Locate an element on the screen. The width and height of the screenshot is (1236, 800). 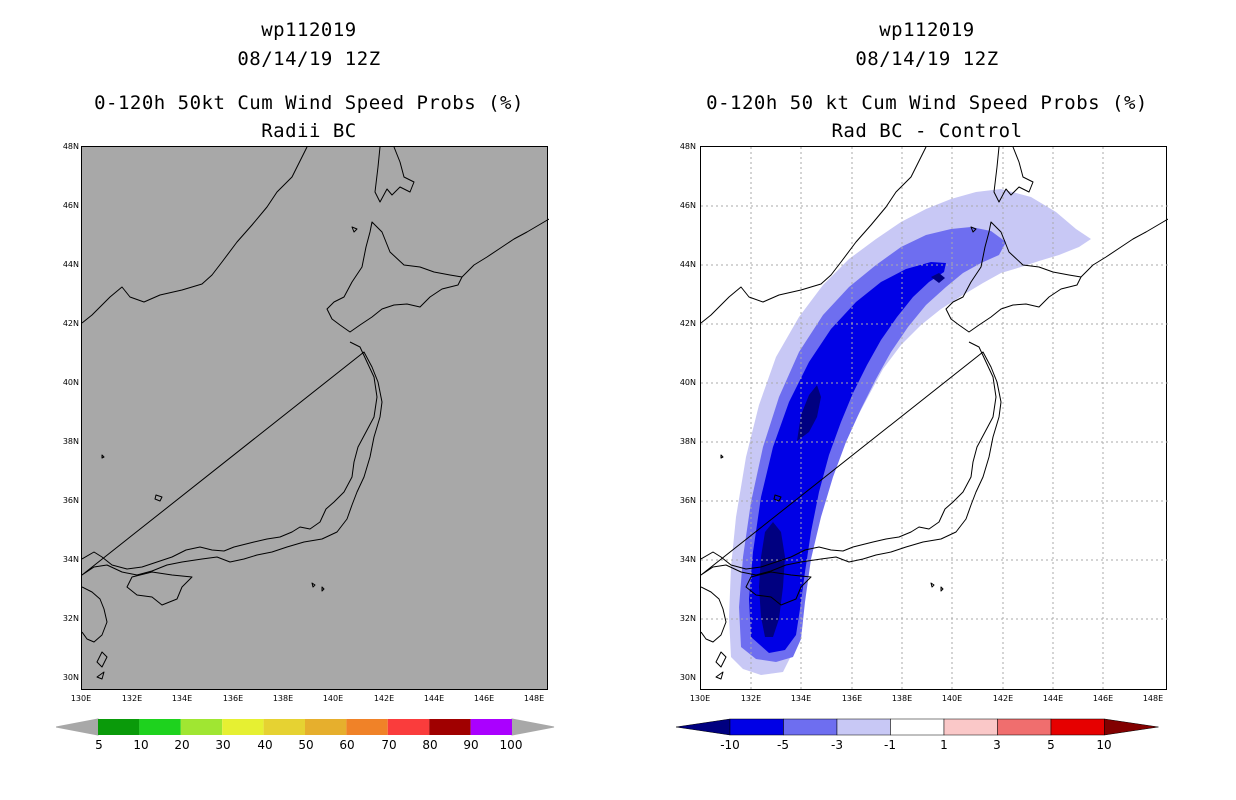
left-lon-label: 134E is located at coordinates (182, 698).